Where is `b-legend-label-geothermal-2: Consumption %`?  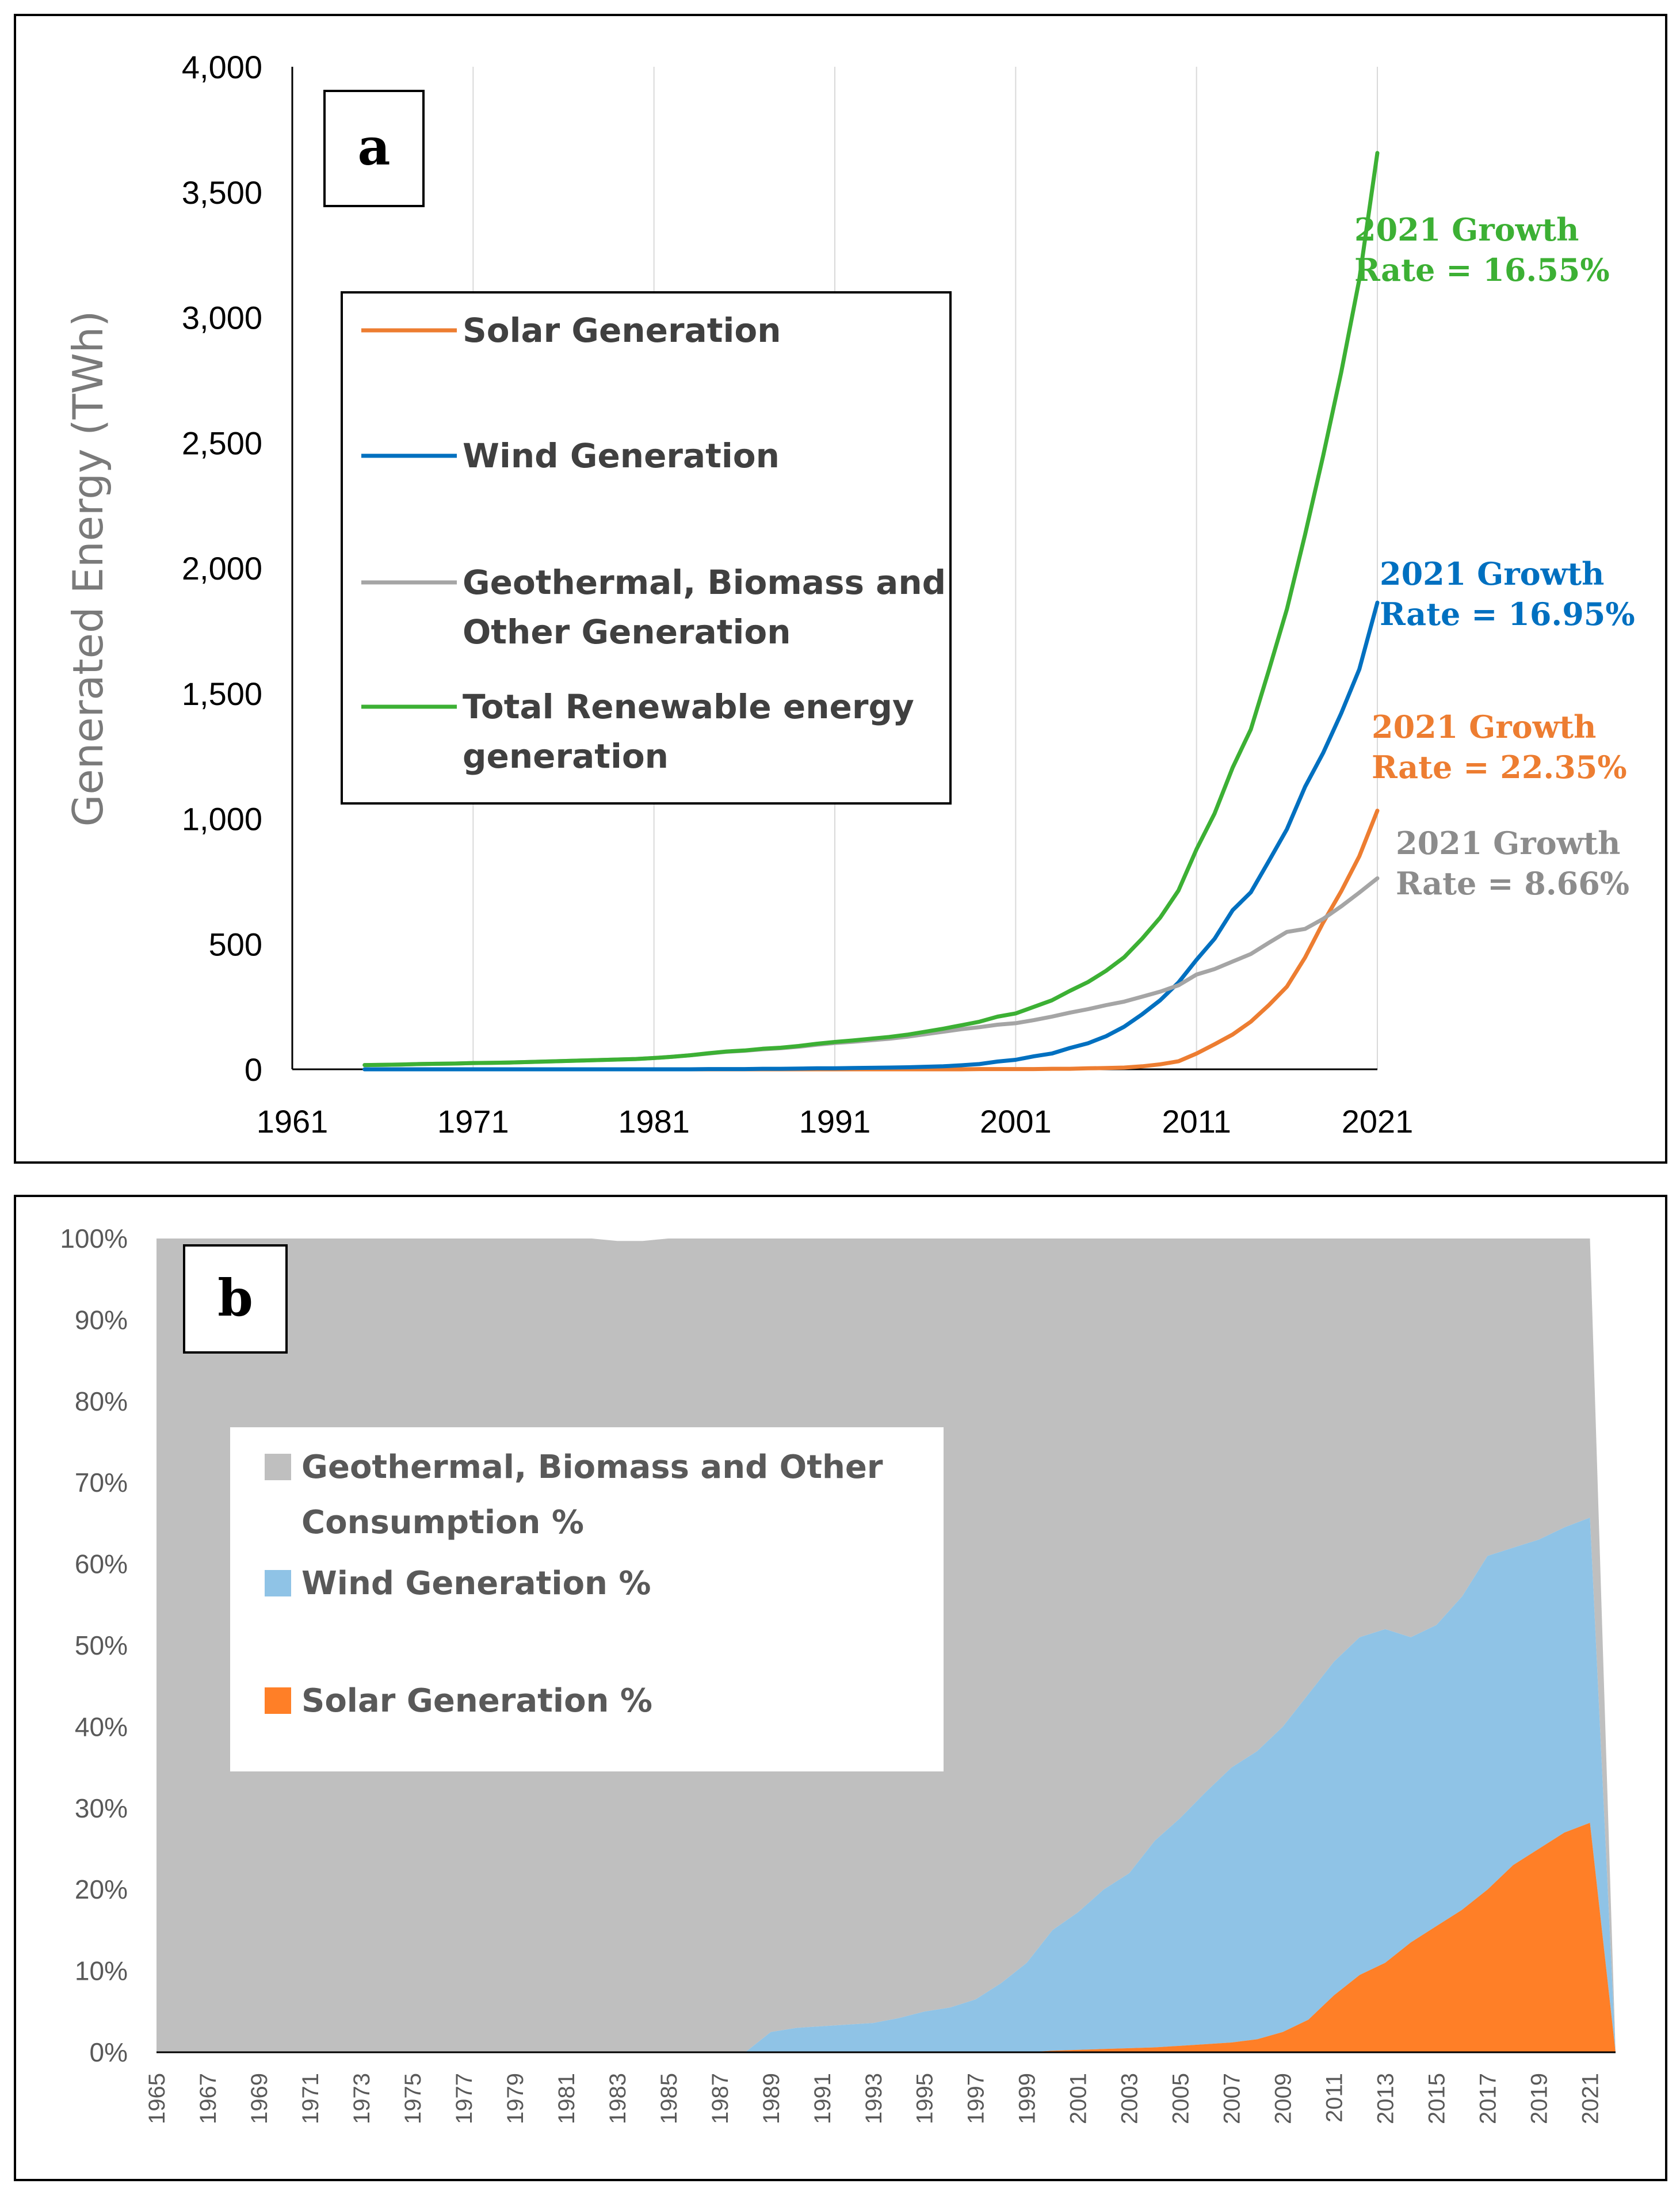 b-legend-label-geothermal-2: Consumption % is located at coordinates (442, 1523).